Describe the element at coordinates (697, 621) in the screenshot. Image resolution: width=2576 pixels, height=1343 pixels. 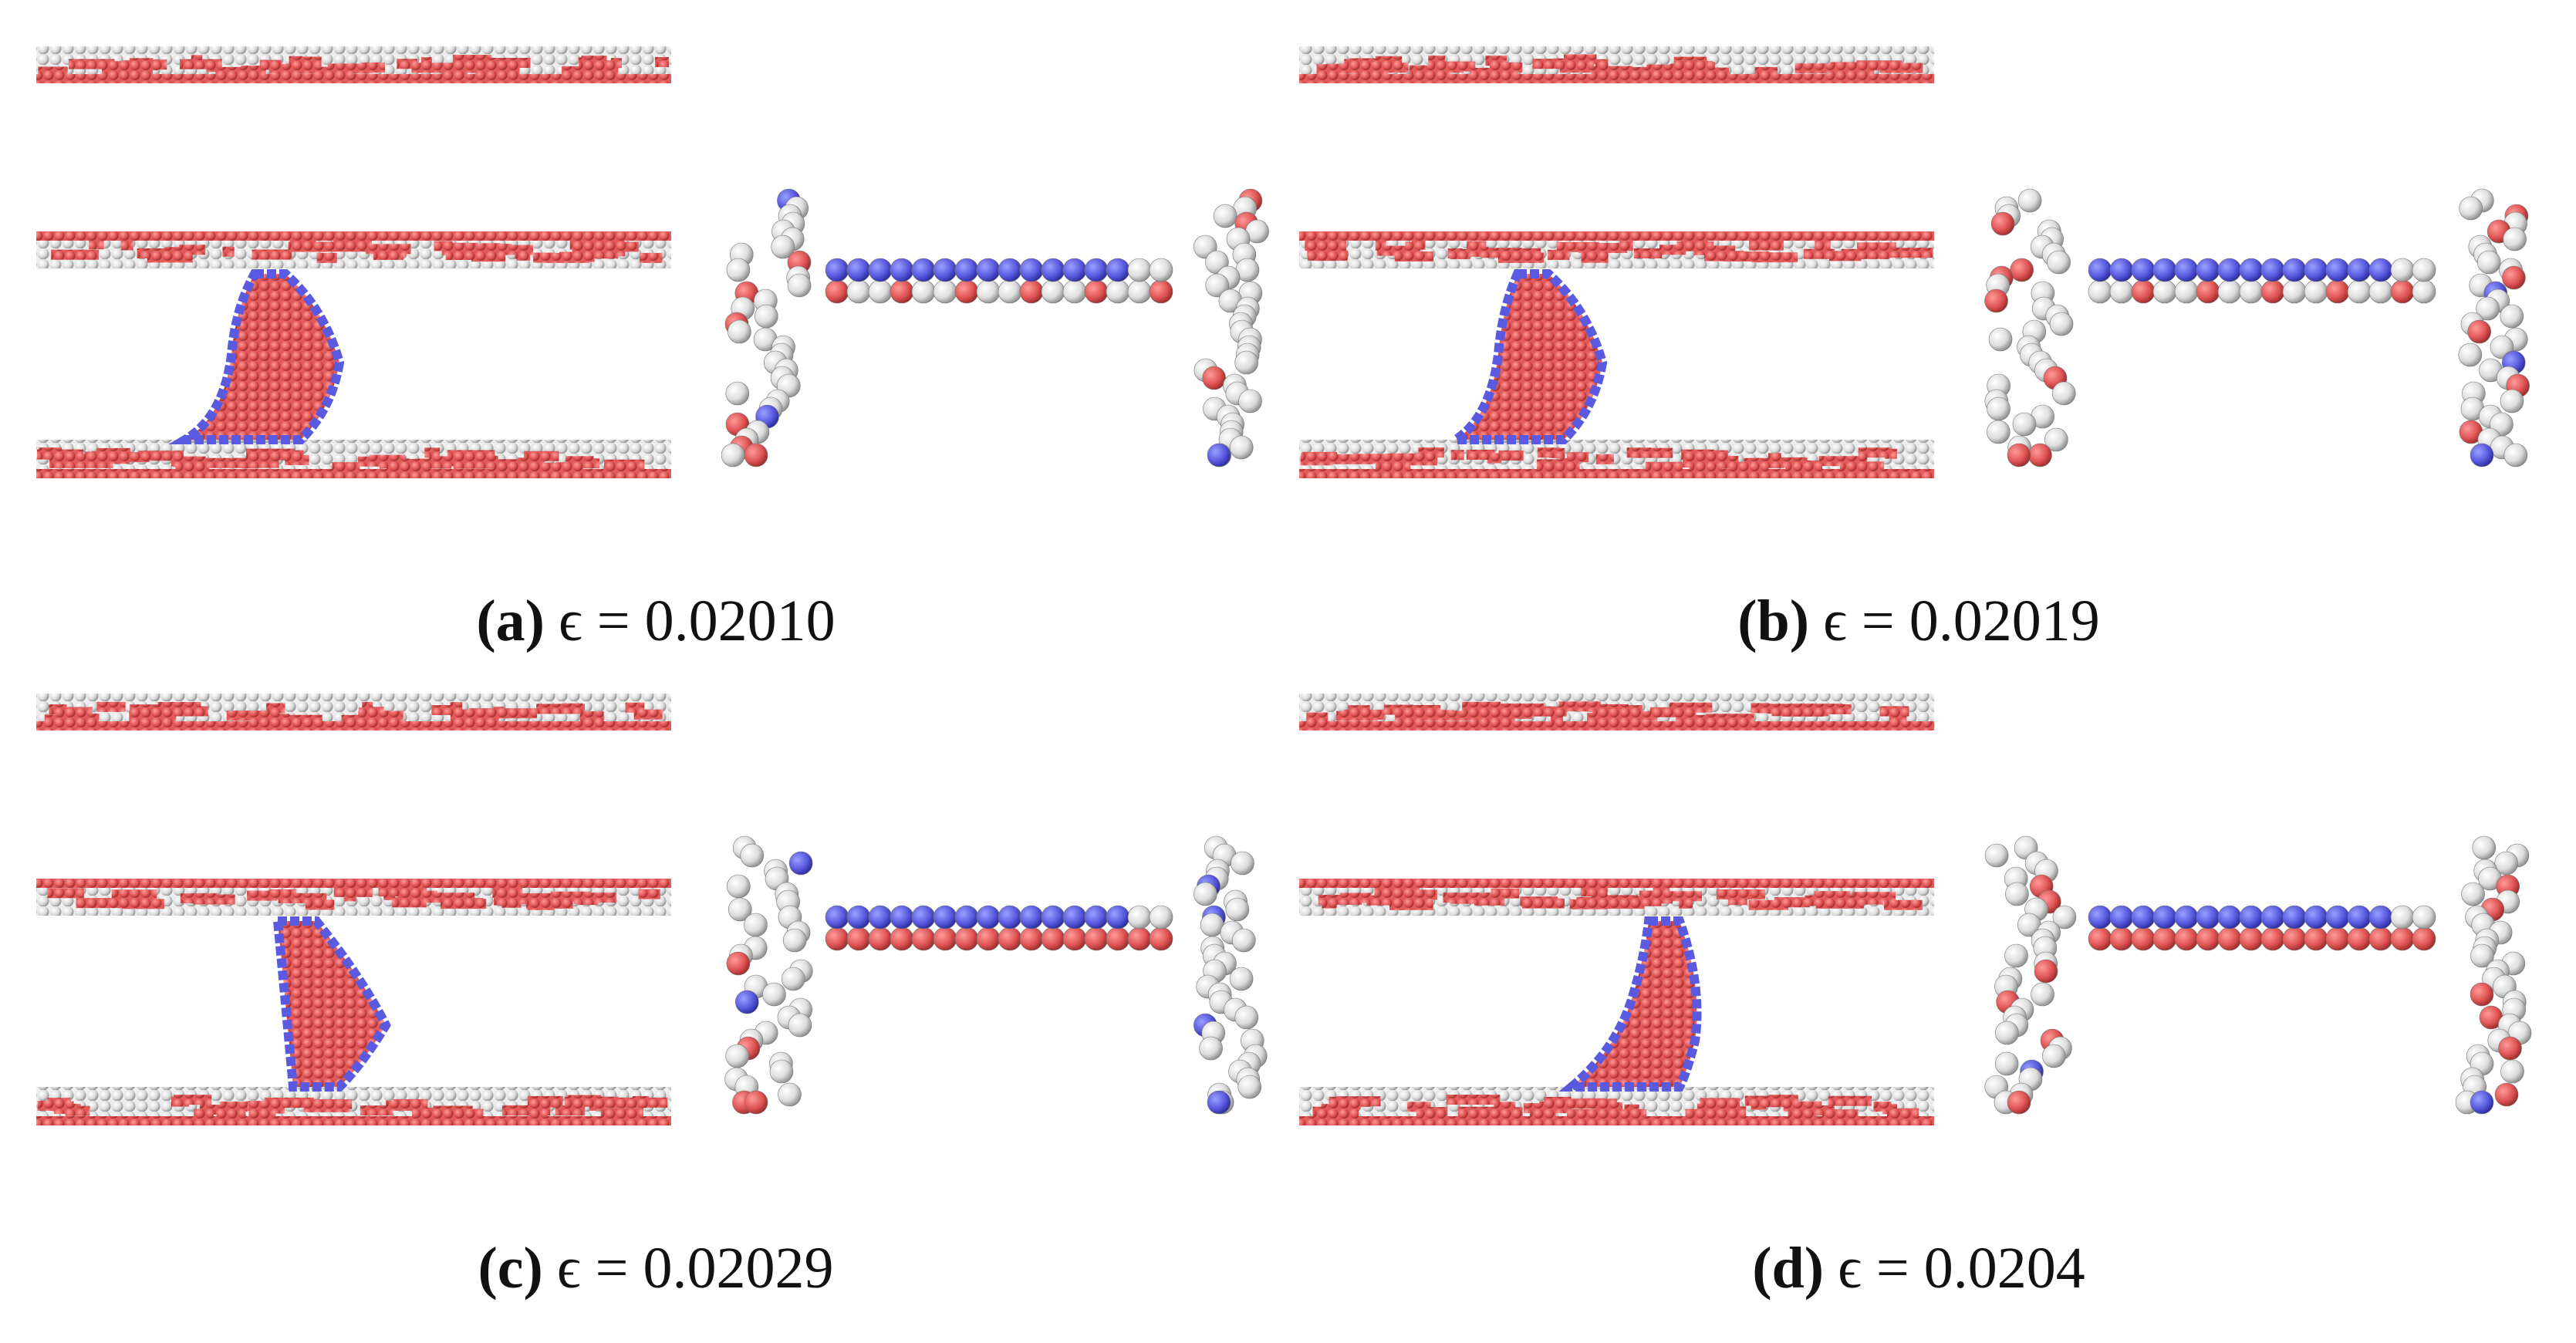
I see `caption-text: ϵ = 0.02010` at that location.